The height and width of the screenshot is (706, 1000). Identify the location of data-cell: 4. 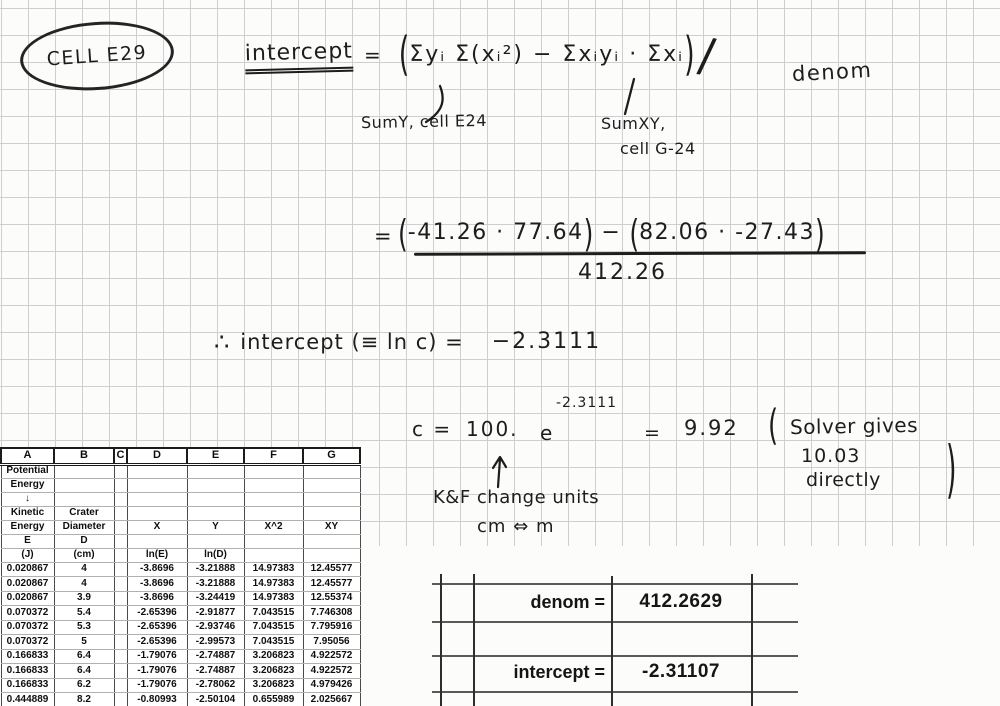
(84, 569).